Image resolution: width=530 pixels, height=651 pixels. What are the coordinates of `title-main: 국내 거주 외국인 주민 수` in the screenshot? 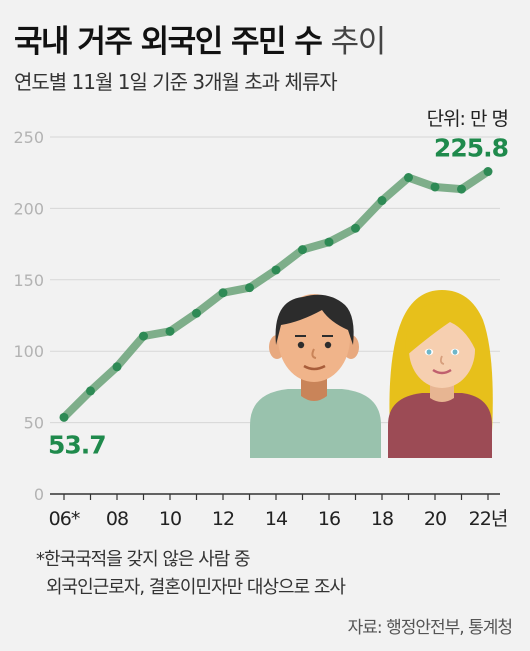 It's located at (168, 42).